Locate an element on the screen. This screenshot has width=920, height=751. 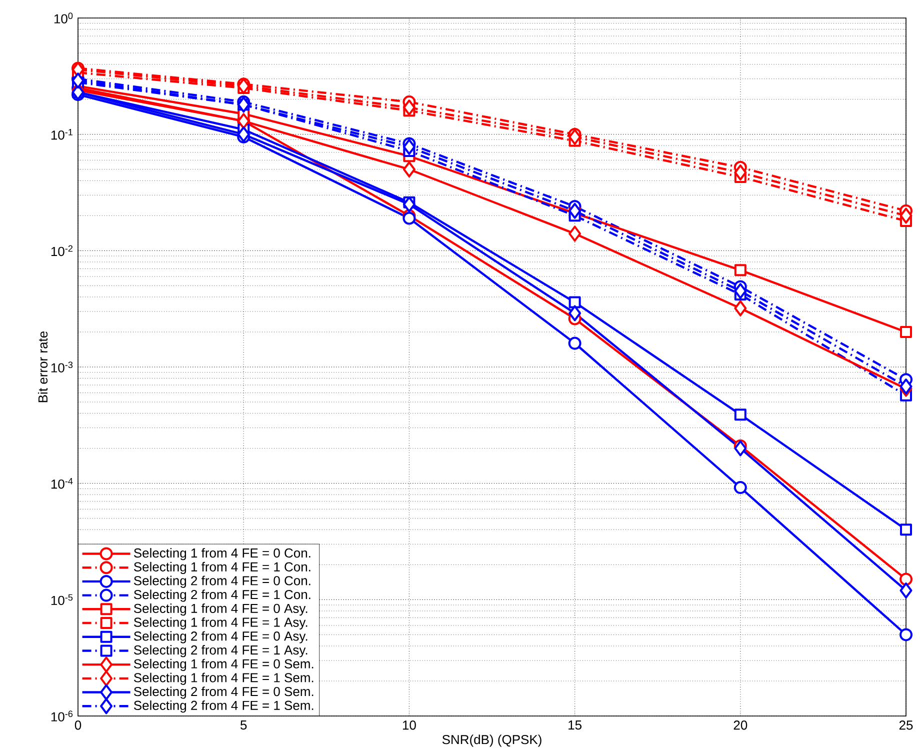
legend-label: Selecting 1 from 4 FE = 0 Asy. is located at coordinates (221, 609).